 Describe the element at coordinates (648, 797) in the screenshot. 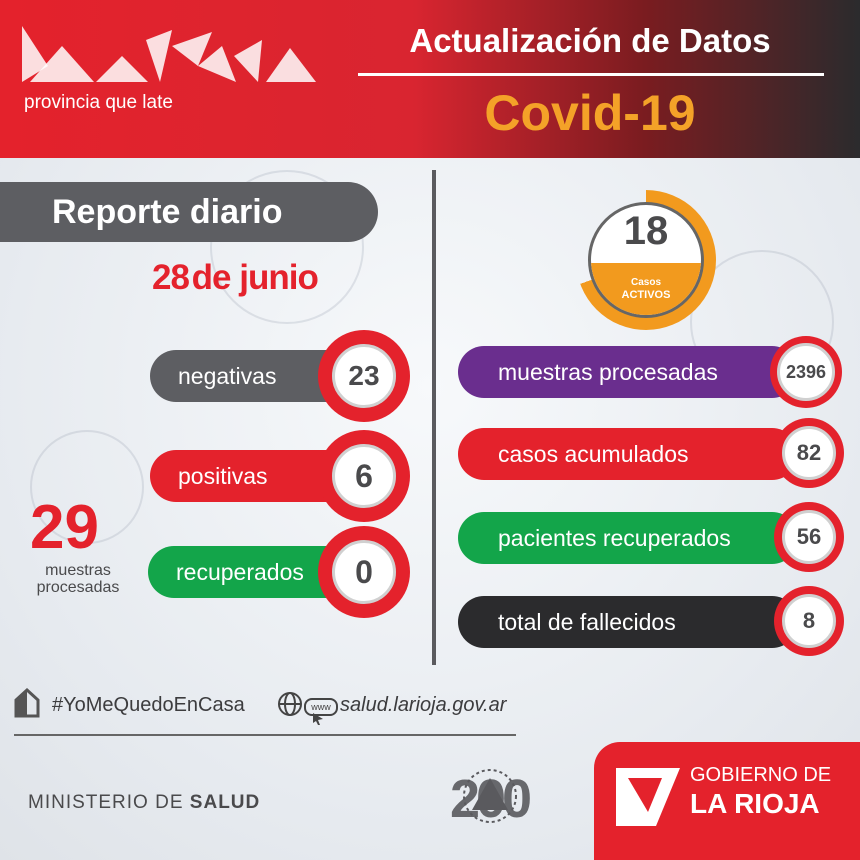

I see `gobierno-logo-icon` at that location.